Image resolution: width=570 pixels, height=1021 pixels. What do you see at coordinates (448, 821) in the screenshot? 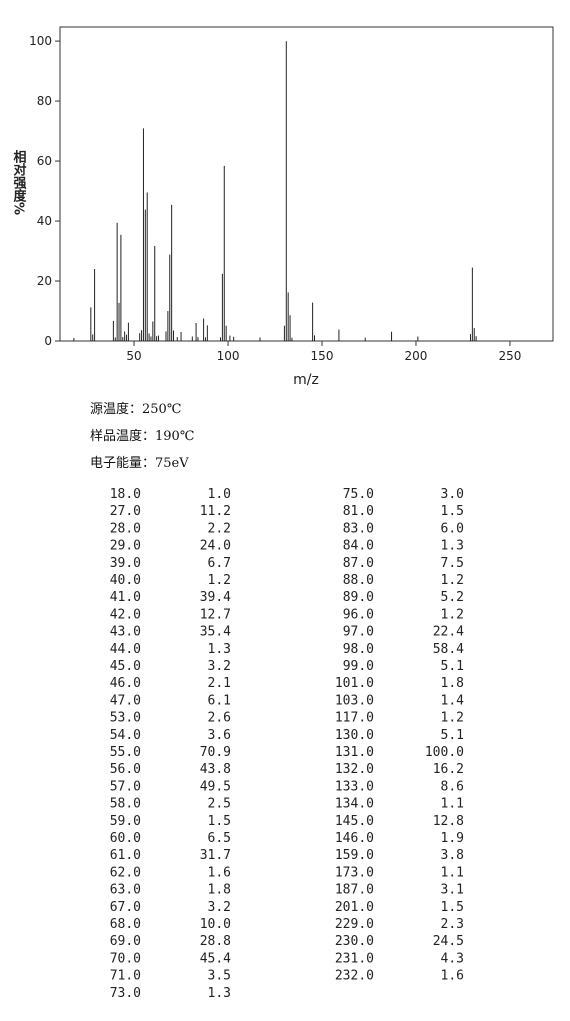
I see `intensity-cell: 12.8` at bounding box center [448, 821].